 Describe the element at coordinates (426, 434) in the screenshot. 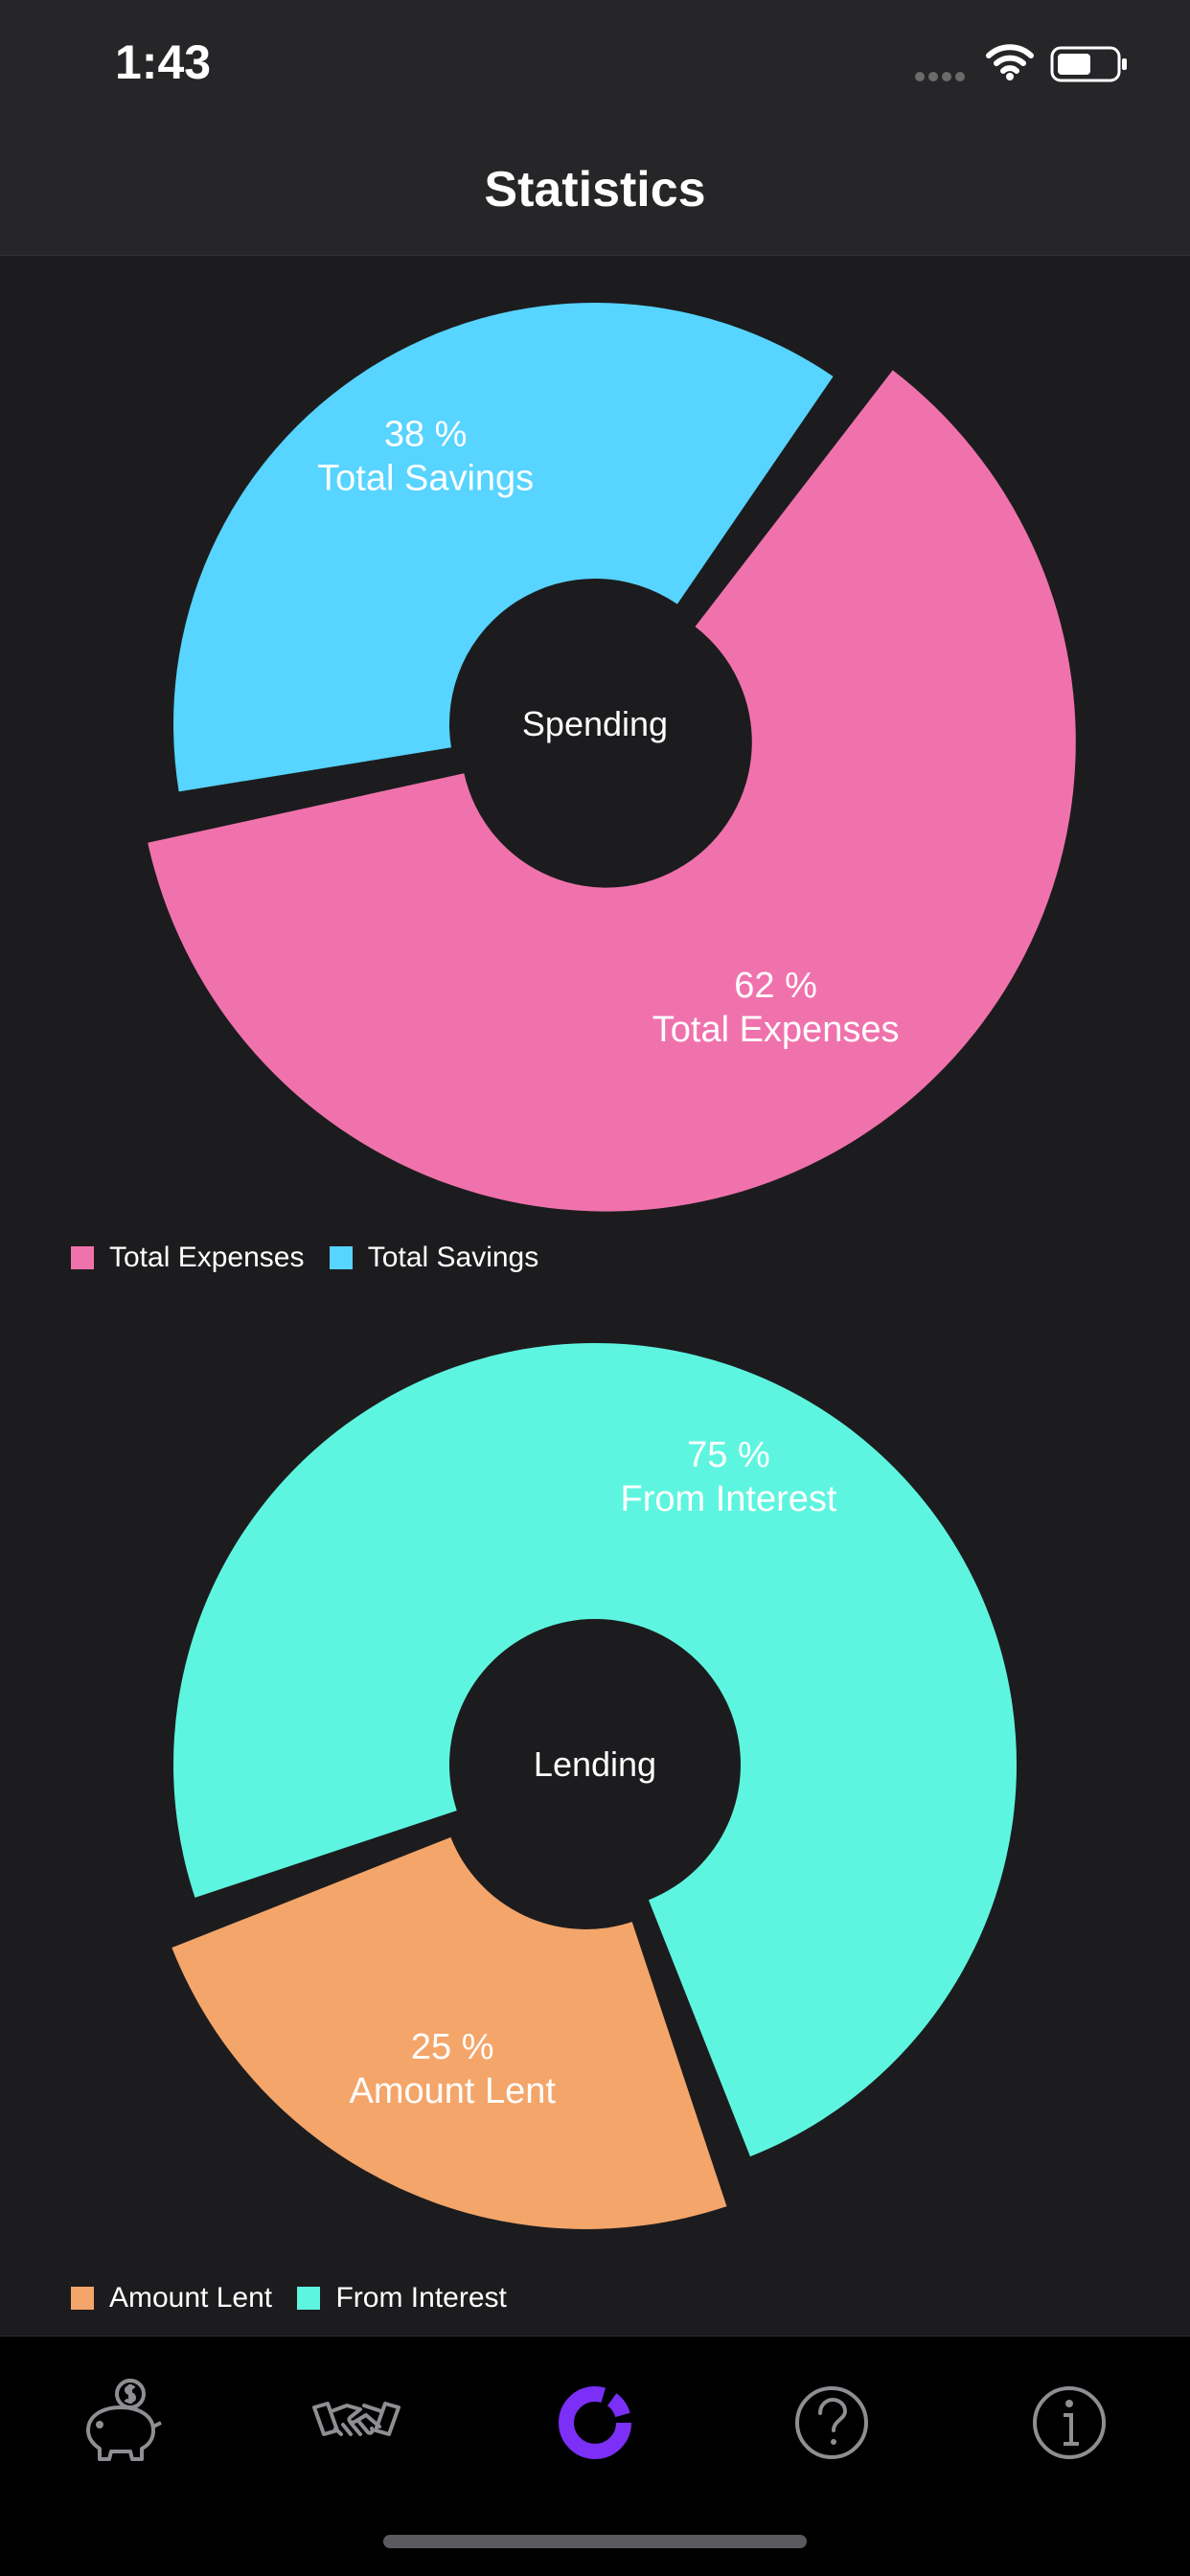

I see `slice-percent-label: 38 %` at that location.